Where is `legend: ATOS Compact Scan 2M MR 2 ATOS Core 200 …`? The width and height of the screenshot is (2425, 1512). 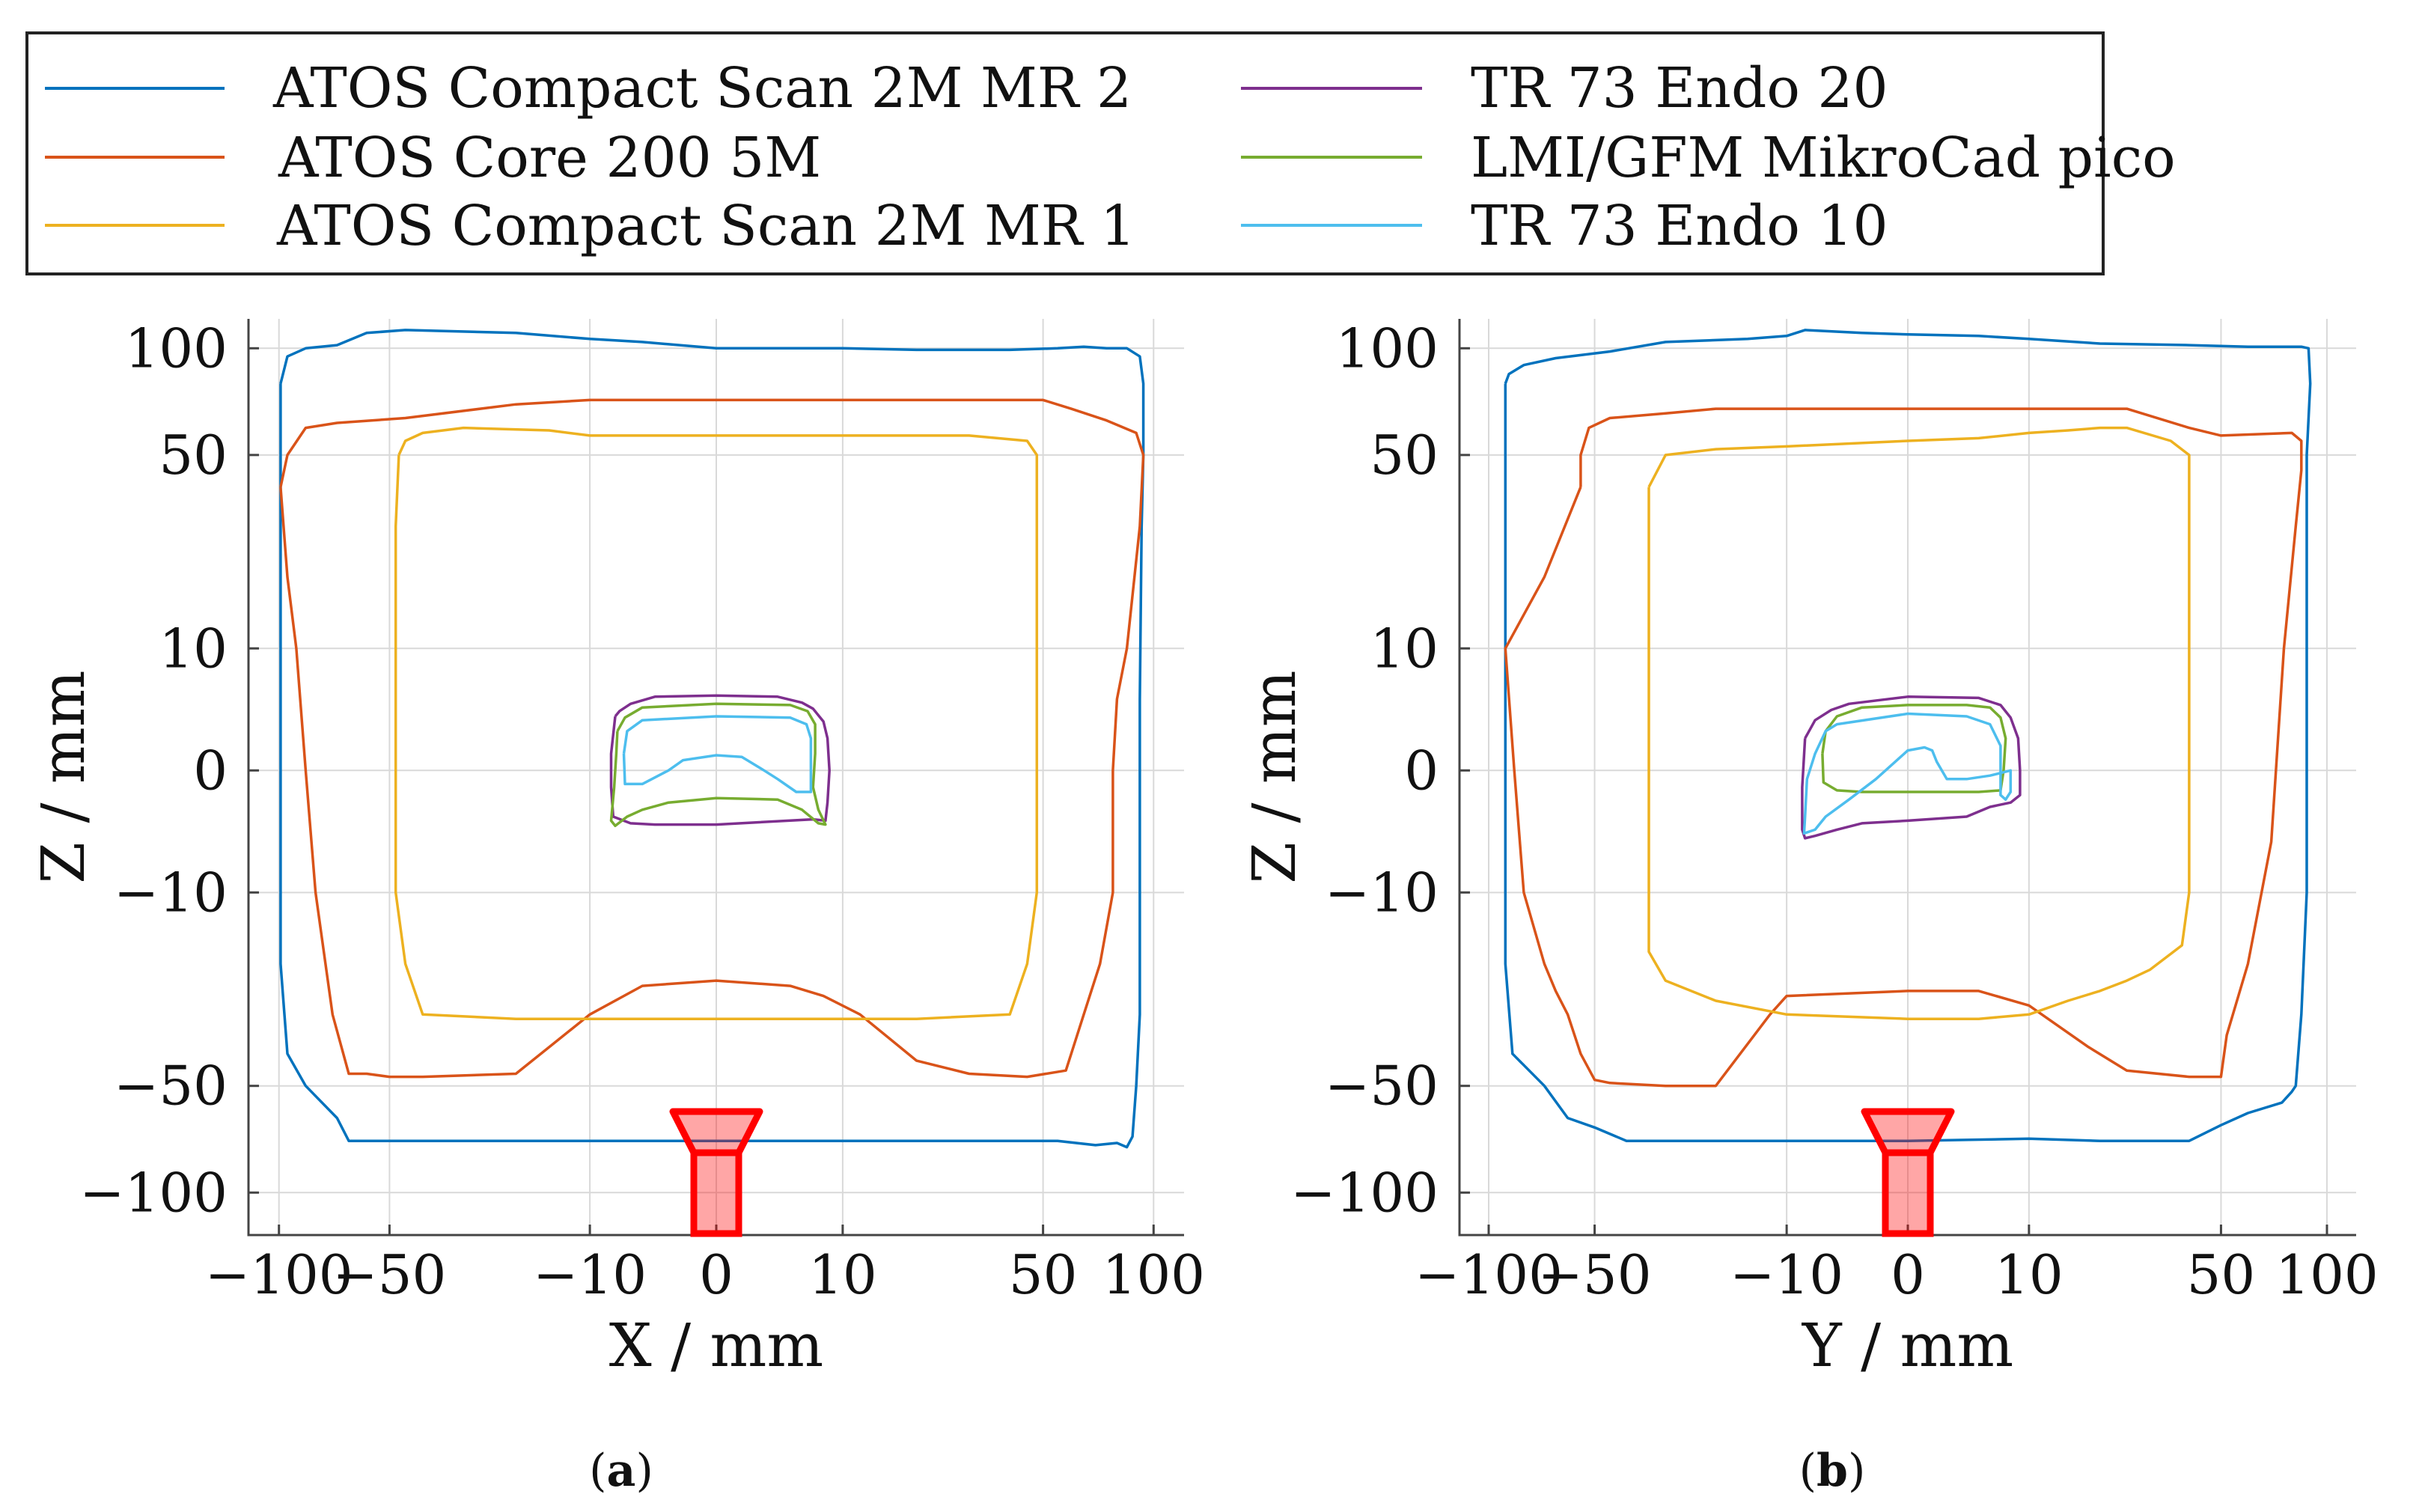
legend: ATOS Compact Scan 2M MR 2 ATOS Core 200 … is located at coordinates (1100, 153).